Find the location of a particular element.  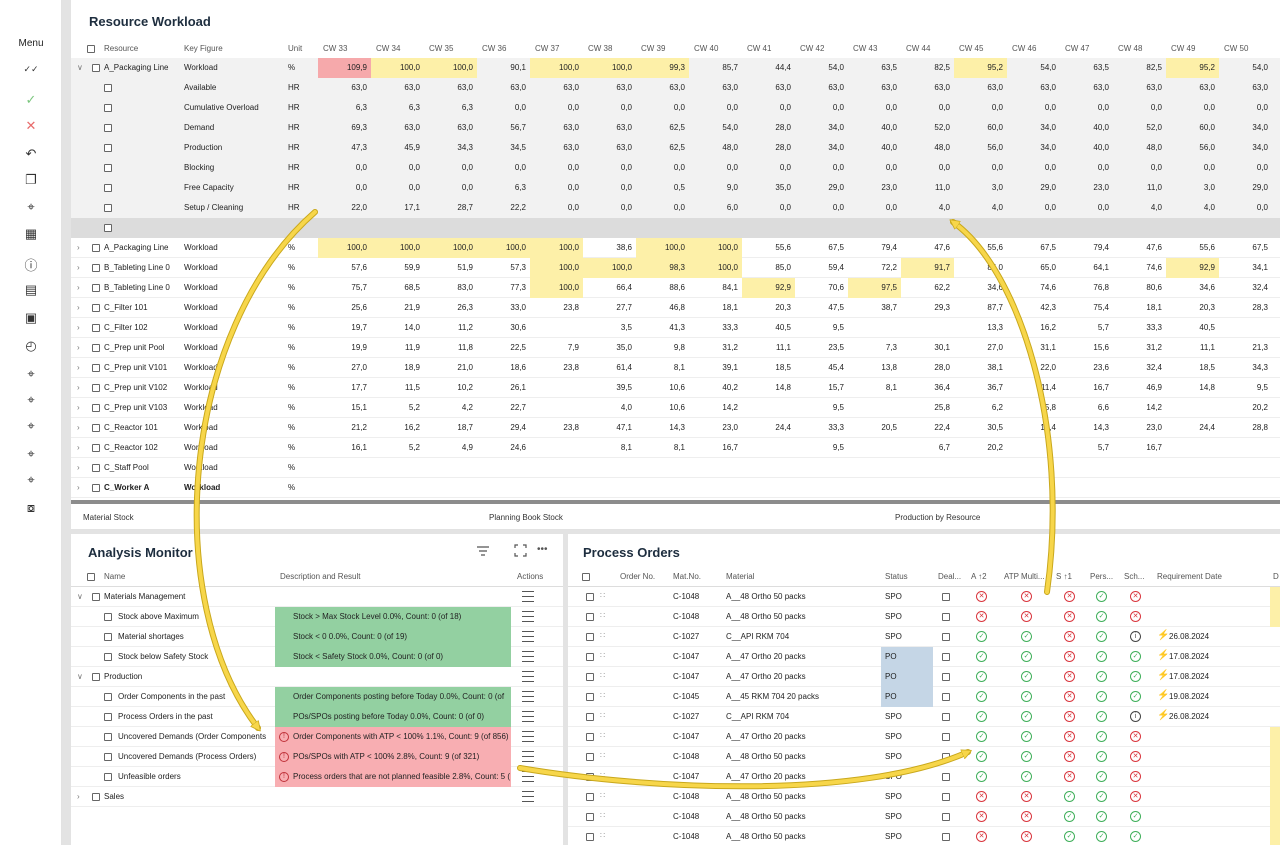

deal-checkbox is located at coordinates (946, 697).